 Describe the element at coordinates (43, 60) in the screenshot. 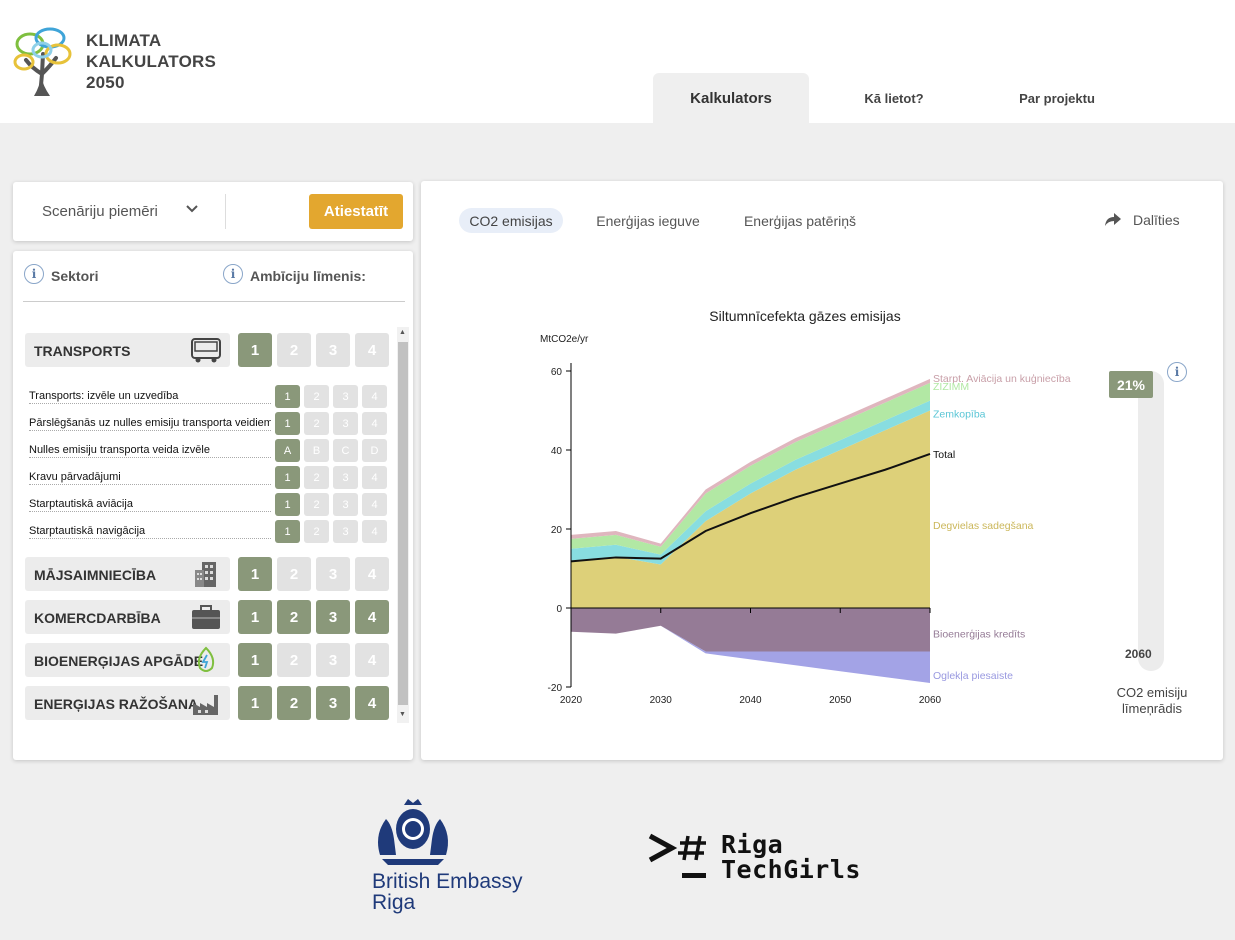

I see `klimata-logo-icon` at that location.